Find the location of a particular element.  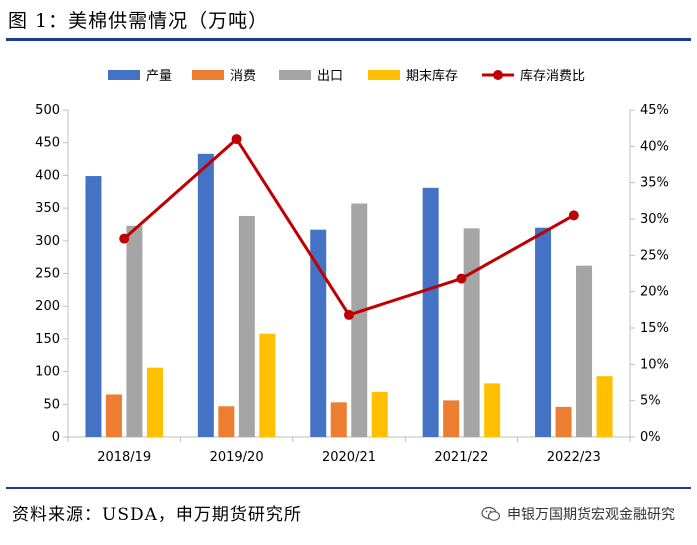

source-rule is located at coordinates (348, 488).